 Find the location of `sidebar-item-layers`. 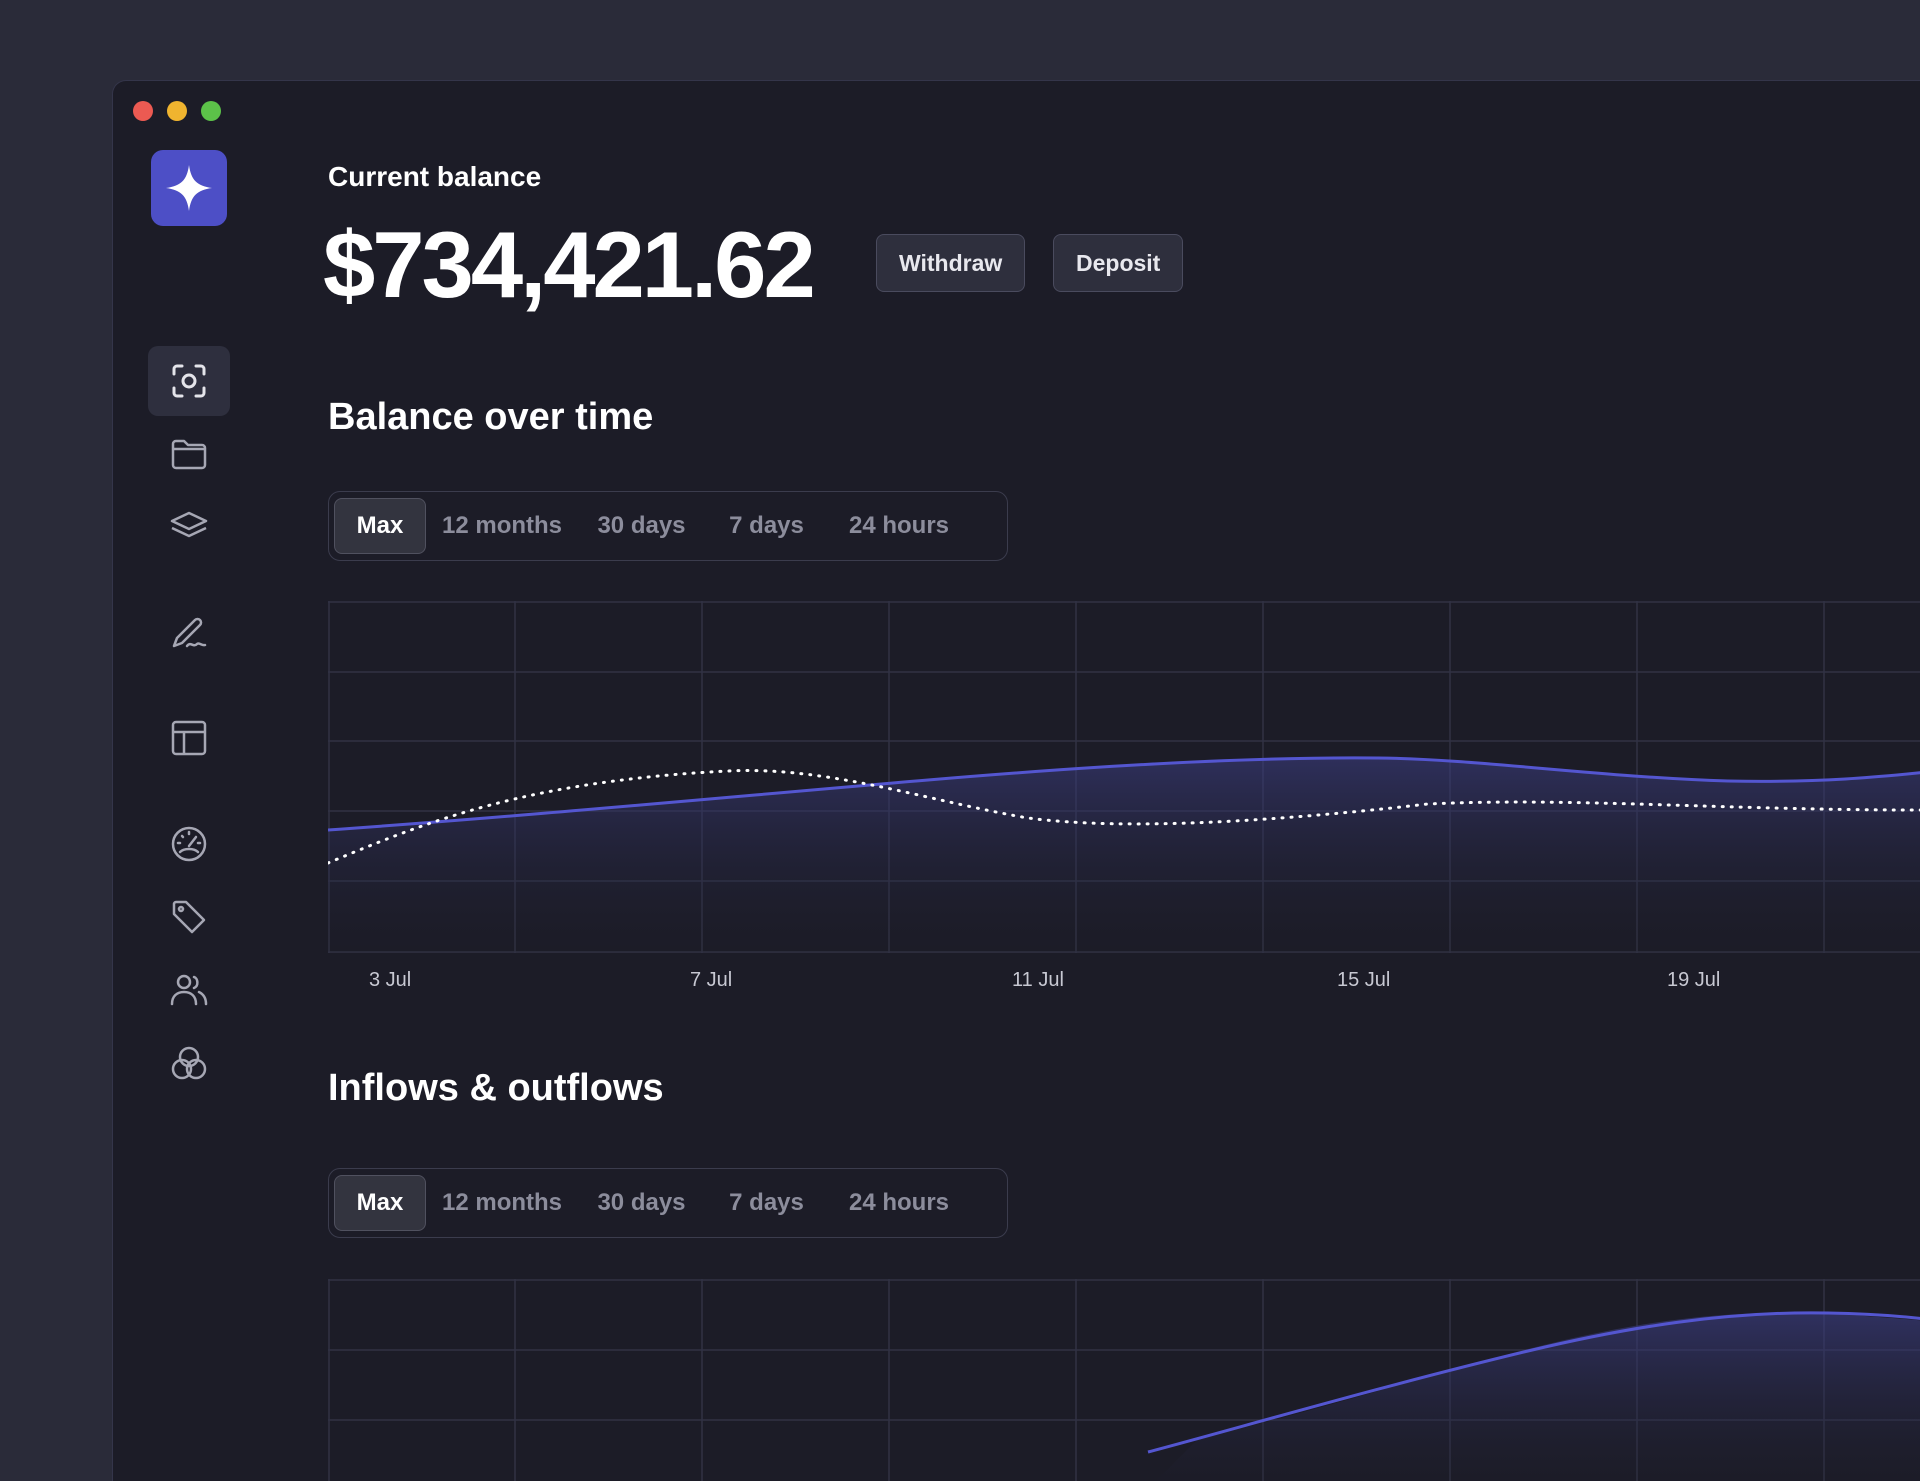

sidebar-item-layers is located at coordinates (189, 527).